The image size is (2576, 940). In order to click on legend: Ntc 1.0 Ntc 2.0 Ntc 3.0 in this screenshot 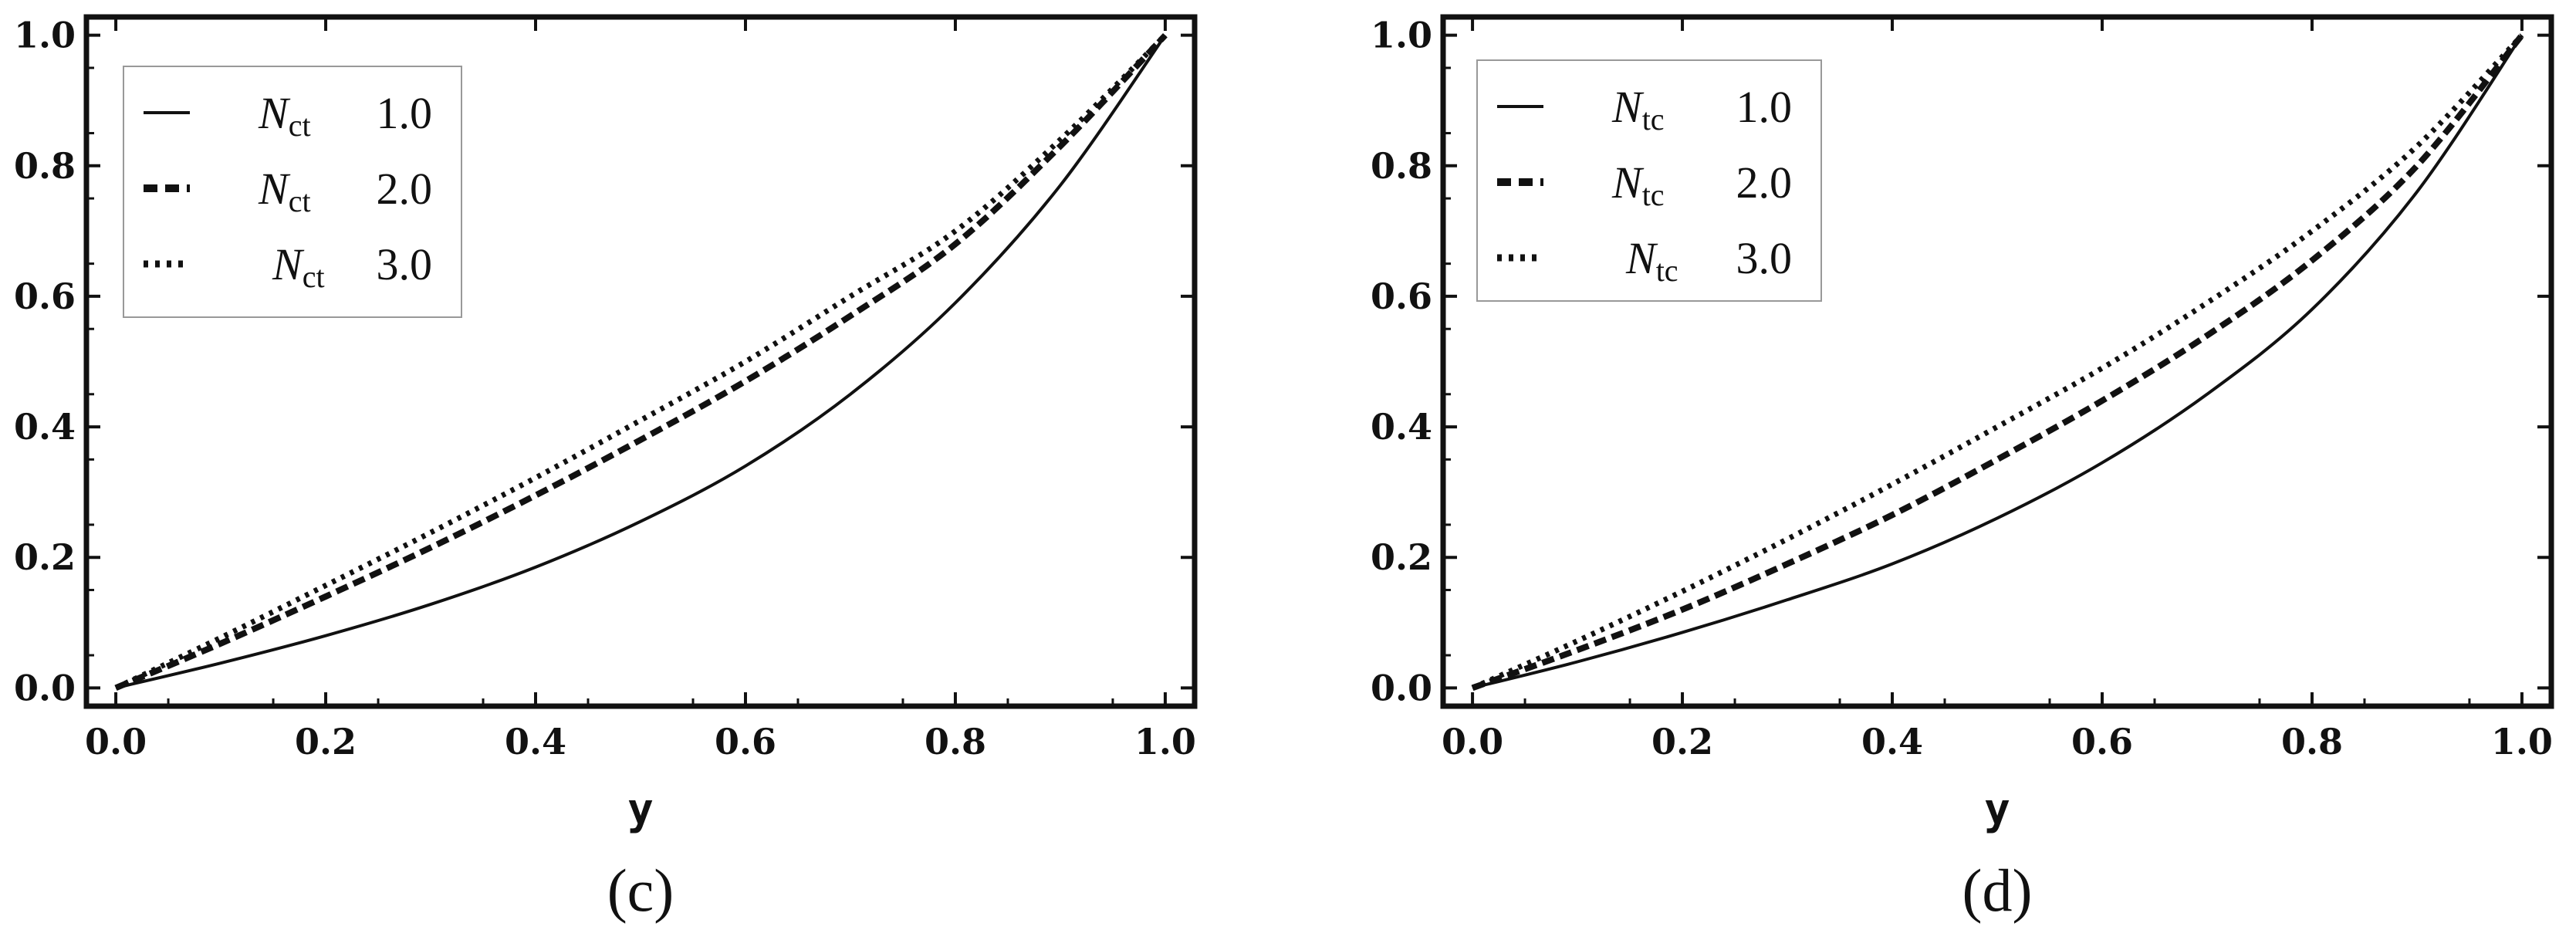, I will do `click(1649, 180)`.